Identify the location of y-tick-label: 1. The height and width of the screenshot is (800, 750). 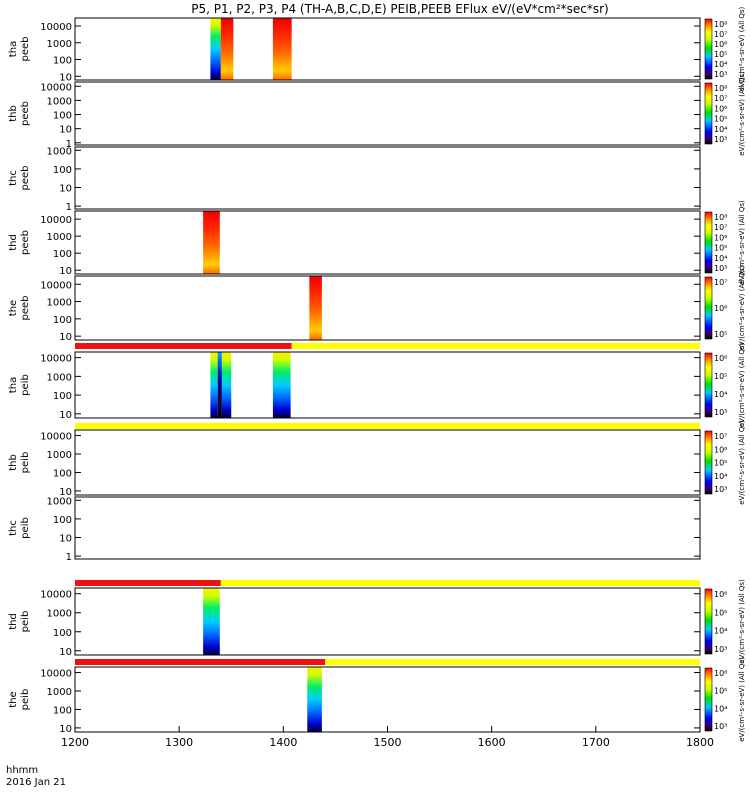
(69, 557).